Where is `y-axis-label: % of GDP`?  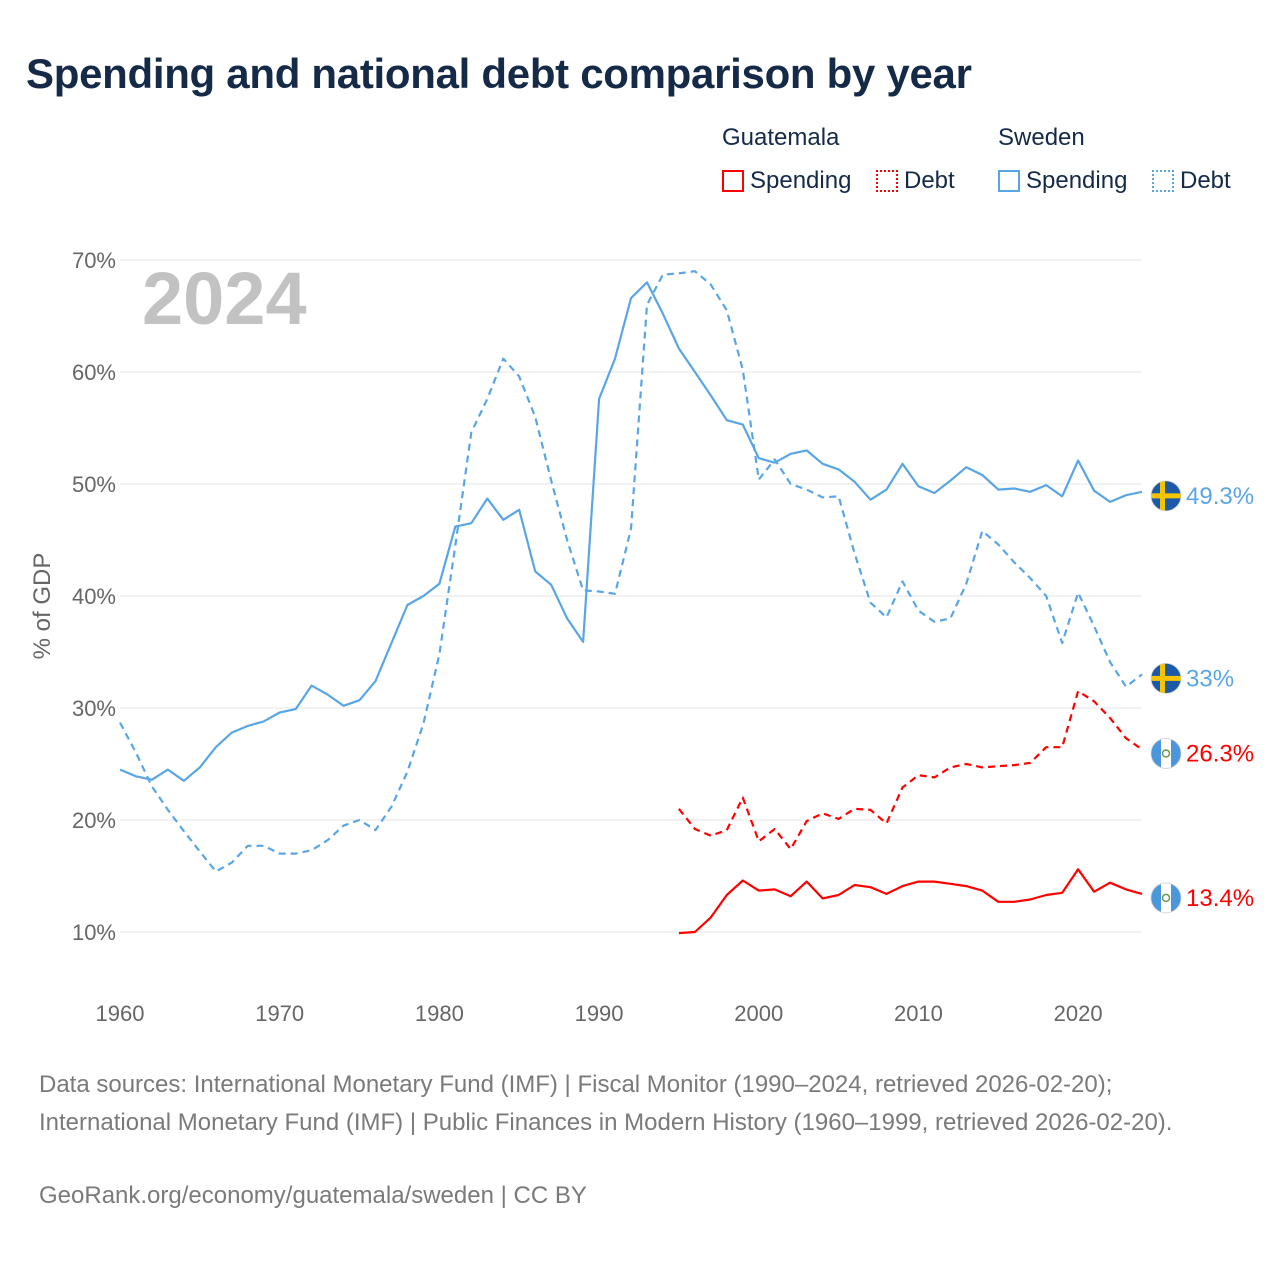 y-axis-label: % of GDP is located at coordinates (42, 606).